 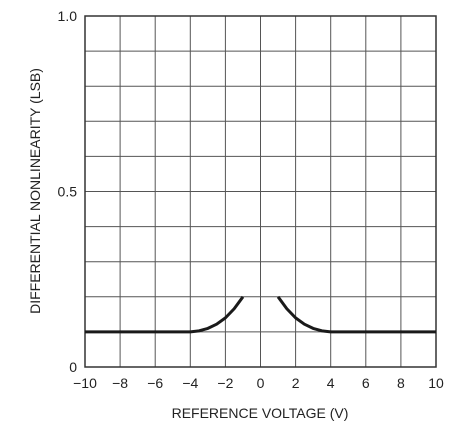 I want to click on x-tick-label: 8, so click(x=401, y=383).